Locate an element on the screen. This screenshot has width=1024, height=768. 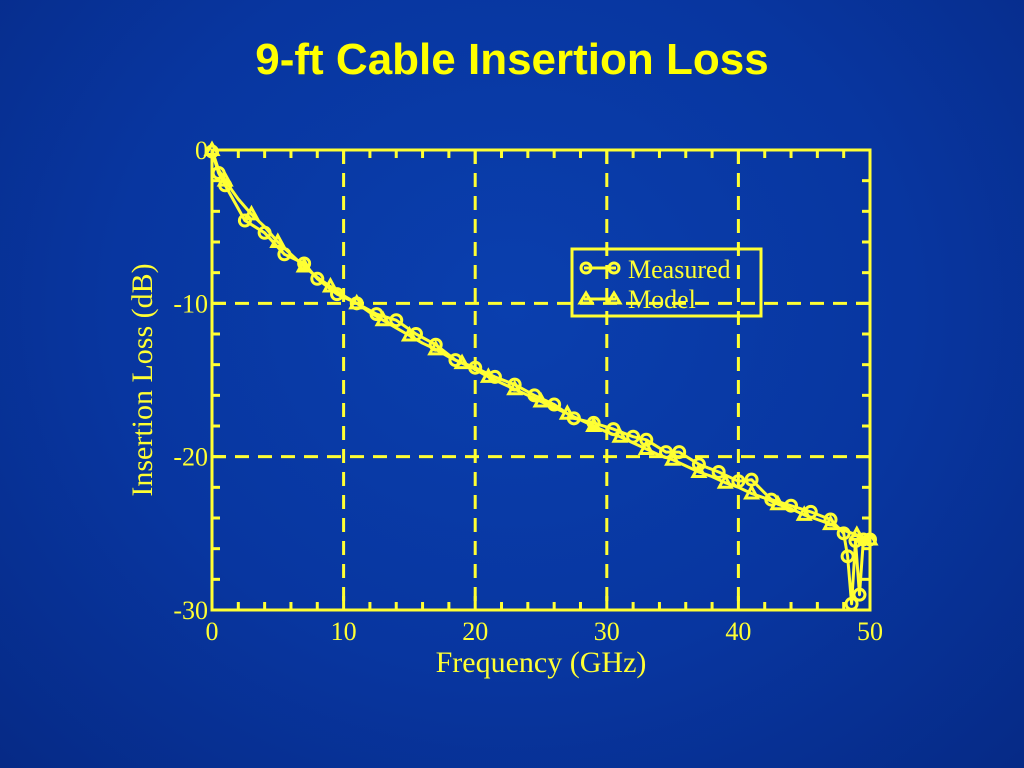
y-axis-label: Insertion Loss (dB) is located at coordinates (142, 379).